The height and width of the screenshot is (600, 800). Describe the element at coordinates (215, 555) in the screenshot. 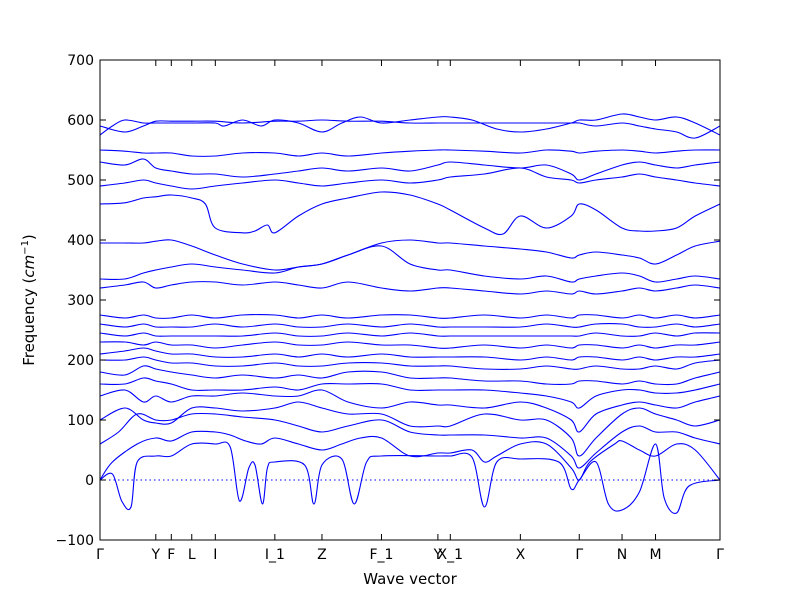

I see `x-tick-label-5: I` at that location.